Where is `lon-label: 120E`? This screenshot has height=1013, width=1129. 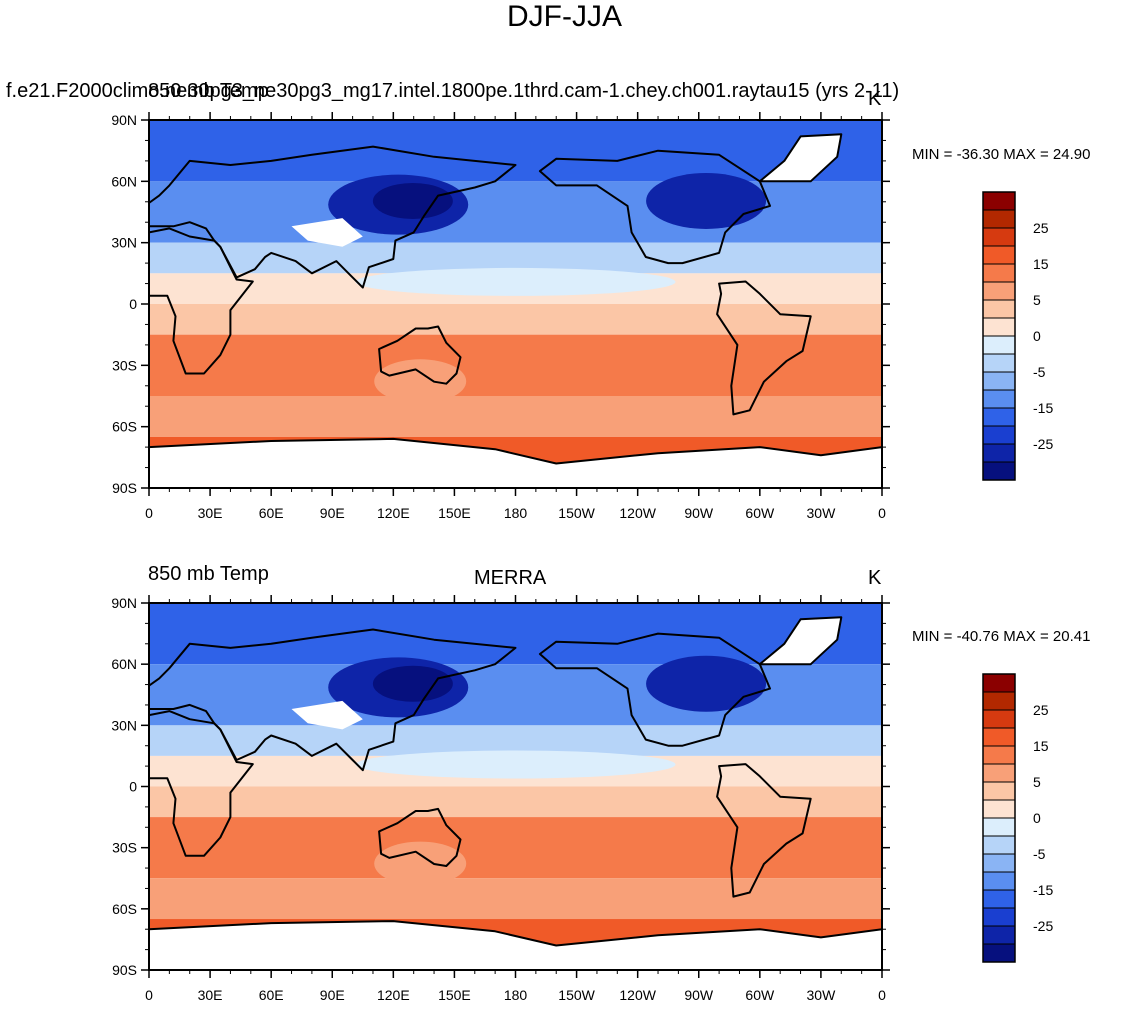 lon-label: 120E is located at coordinates (393, 995).